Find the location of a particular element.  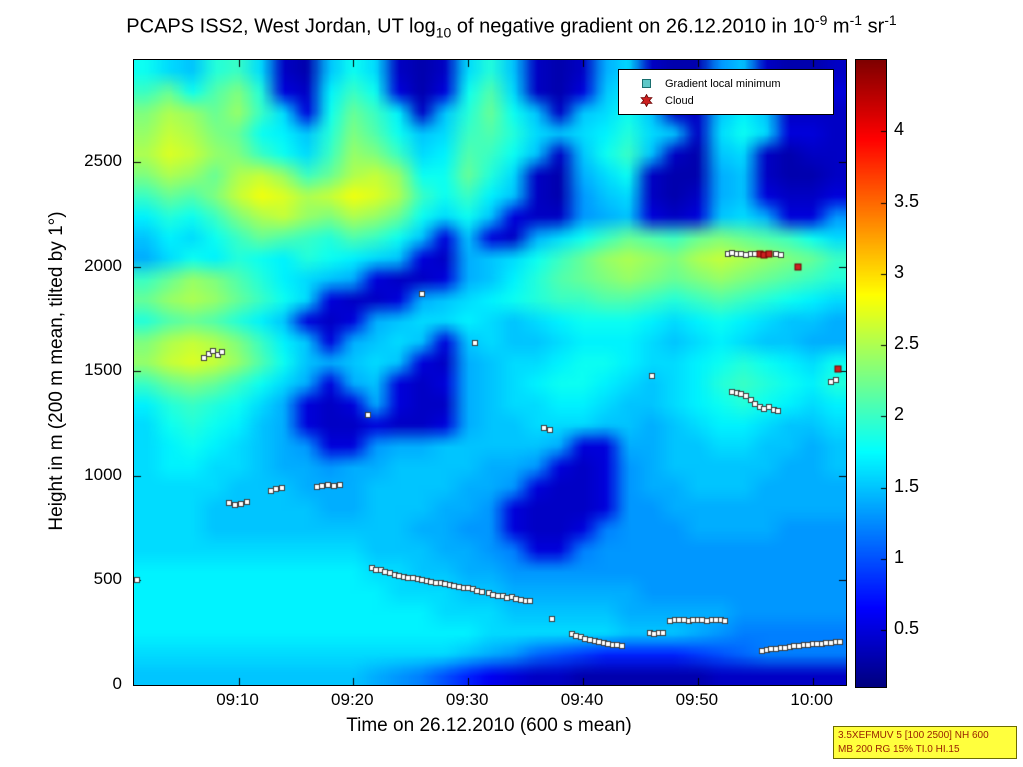

title-superscript: -9 is located at coordinates (821, 20).